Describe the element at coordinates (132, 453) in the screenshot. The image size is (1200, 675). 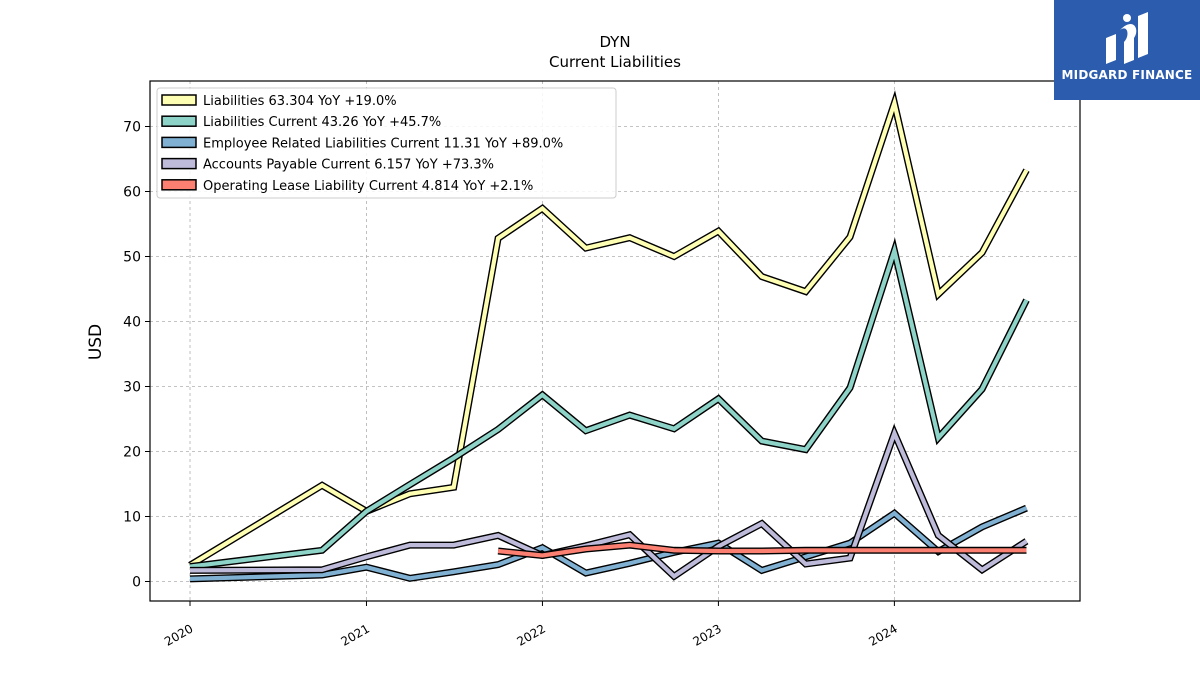
I see `y-tick-label: 20` at that location.